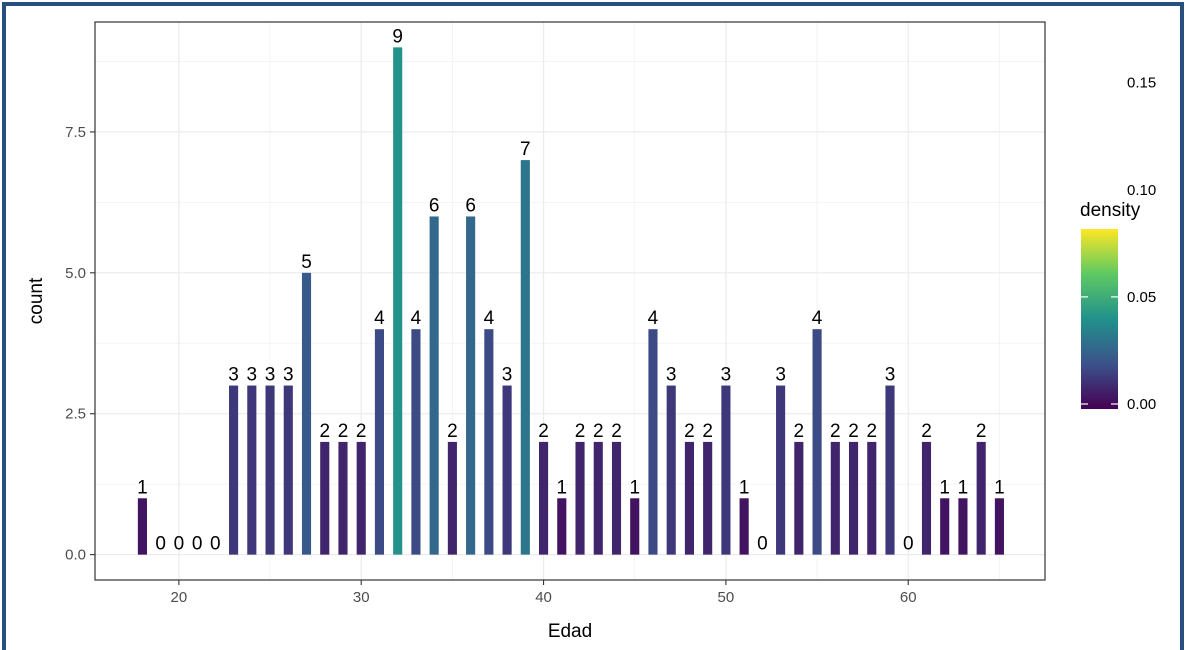 The height and width of the screenshot is (650, 1190). I want to click on legend-ticks: 0.00 0.05 0.10 0.15, so click(1118, 244).